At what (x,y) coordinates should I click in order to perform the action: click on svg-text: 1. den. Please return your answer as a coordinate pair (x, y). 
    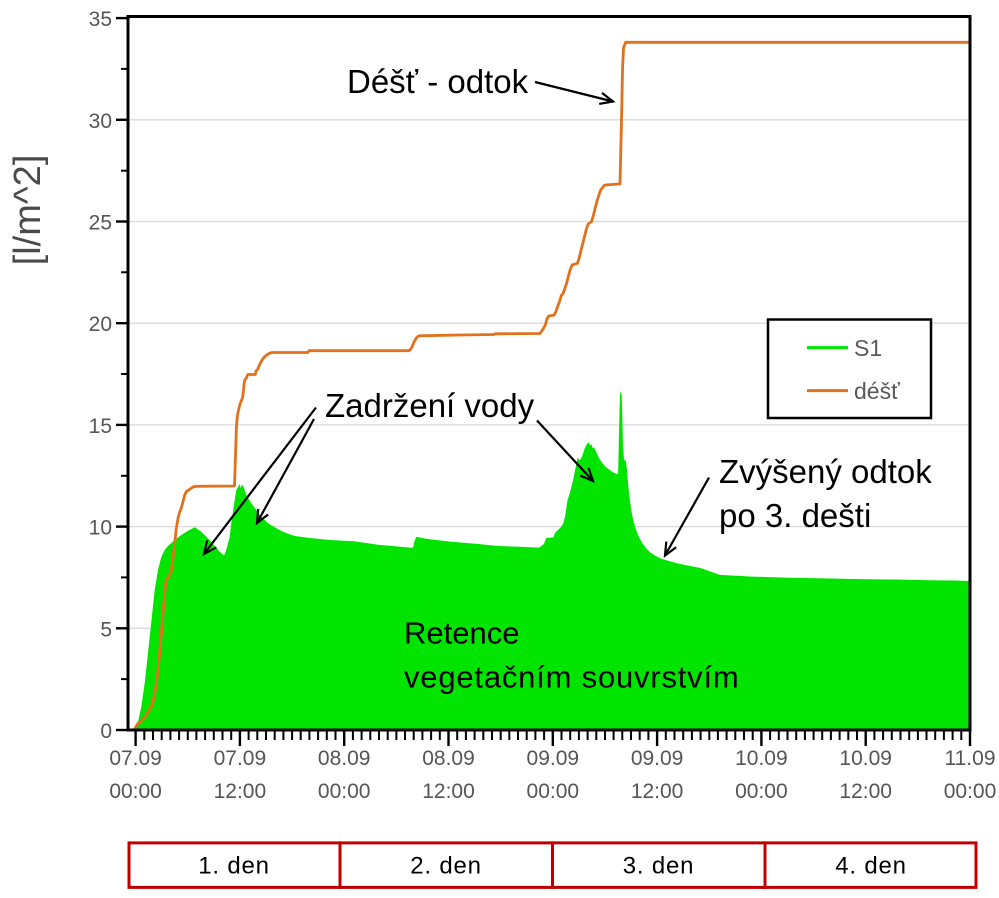
    Looking at the image, I should click on (234, 866).